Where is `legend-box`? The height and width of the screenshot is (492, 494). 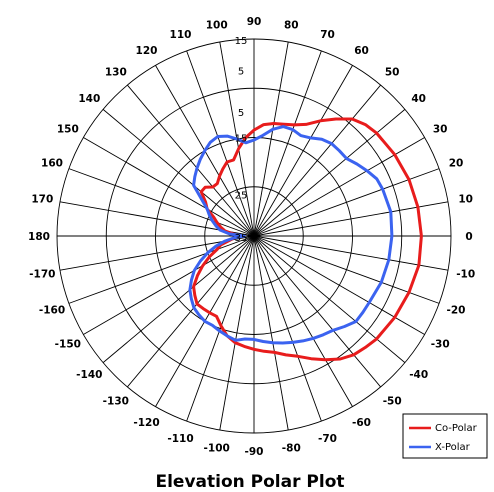 legend-box is located at coordinates (445, 436).